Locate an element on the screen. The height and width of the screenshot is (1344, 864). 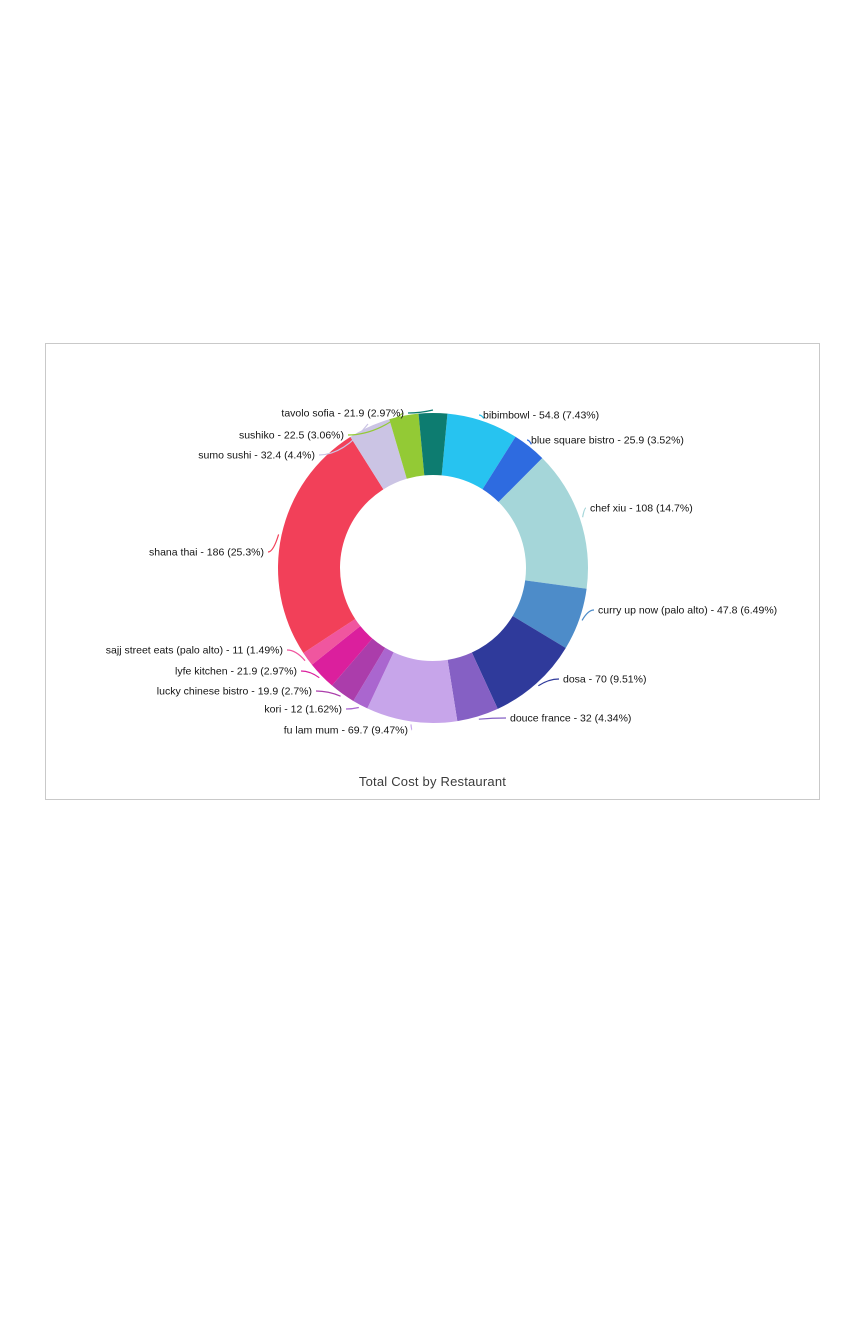
slice-leader-lucky-chinese-bistro is located at coordinates (328, 693).